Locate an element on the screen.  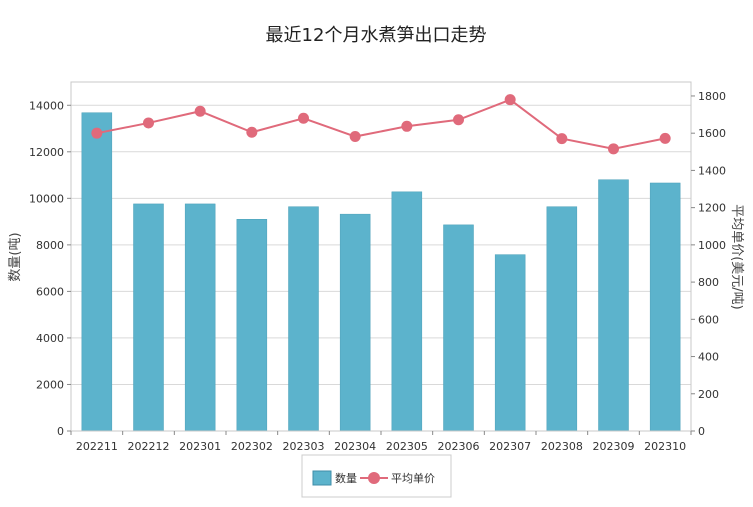
legend: 数量 平均单价 is located at coordinates (376, 476).